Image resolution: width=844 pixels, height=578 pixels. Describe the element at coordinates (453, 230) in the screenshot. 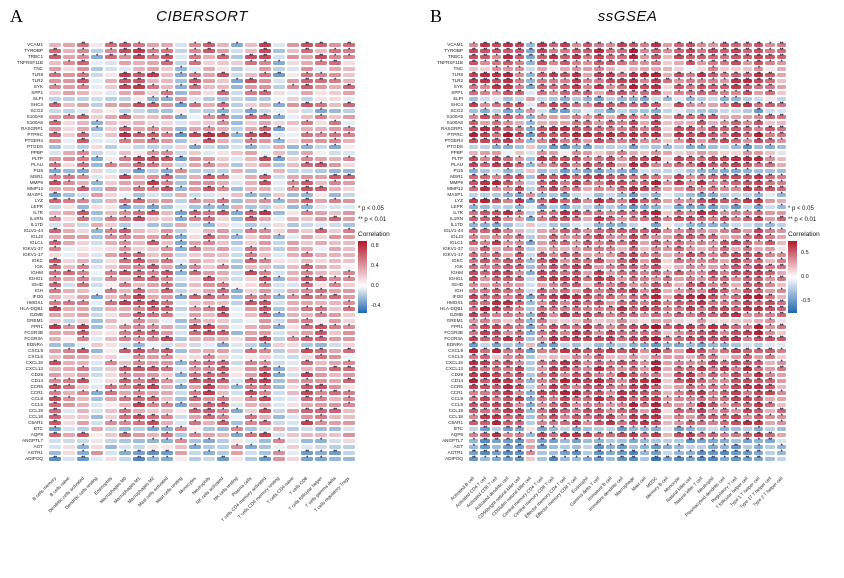

I see `gene-label: IGLV1-44` at that location.